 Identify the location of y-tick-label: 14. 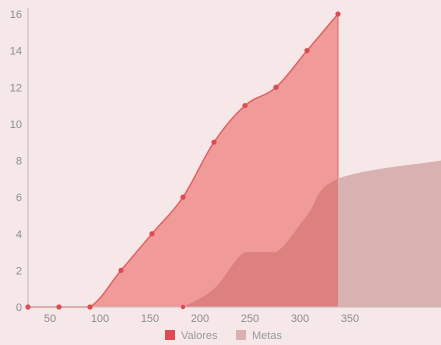
(16, 52).